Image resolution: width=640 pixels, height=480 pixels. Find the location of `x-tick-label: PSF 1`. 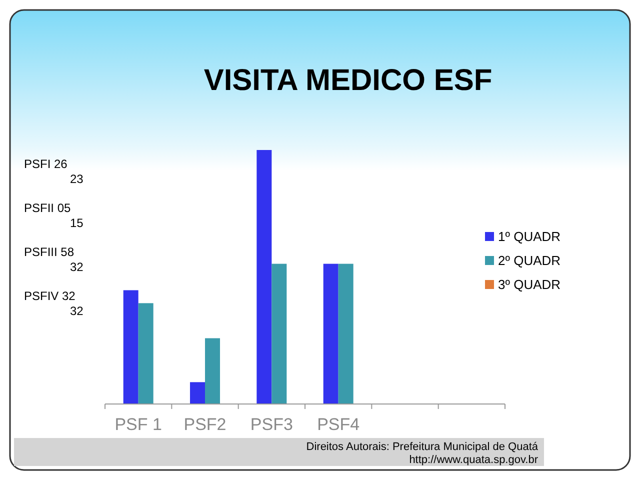

x-tick-label: PSF 1 is located at coordinates (138, 424).